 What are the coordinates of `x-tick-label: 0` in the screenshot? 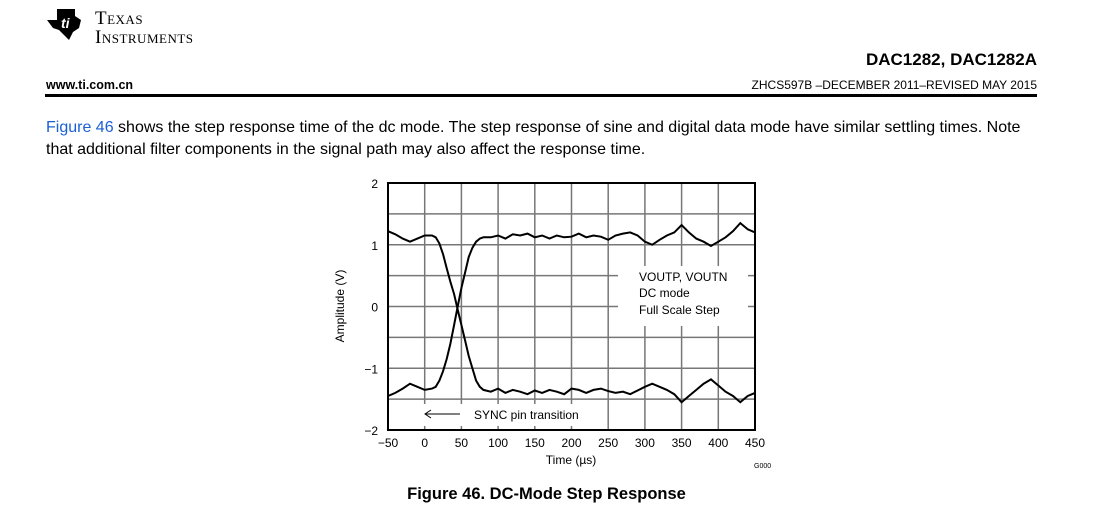 It's located at (424, 443).